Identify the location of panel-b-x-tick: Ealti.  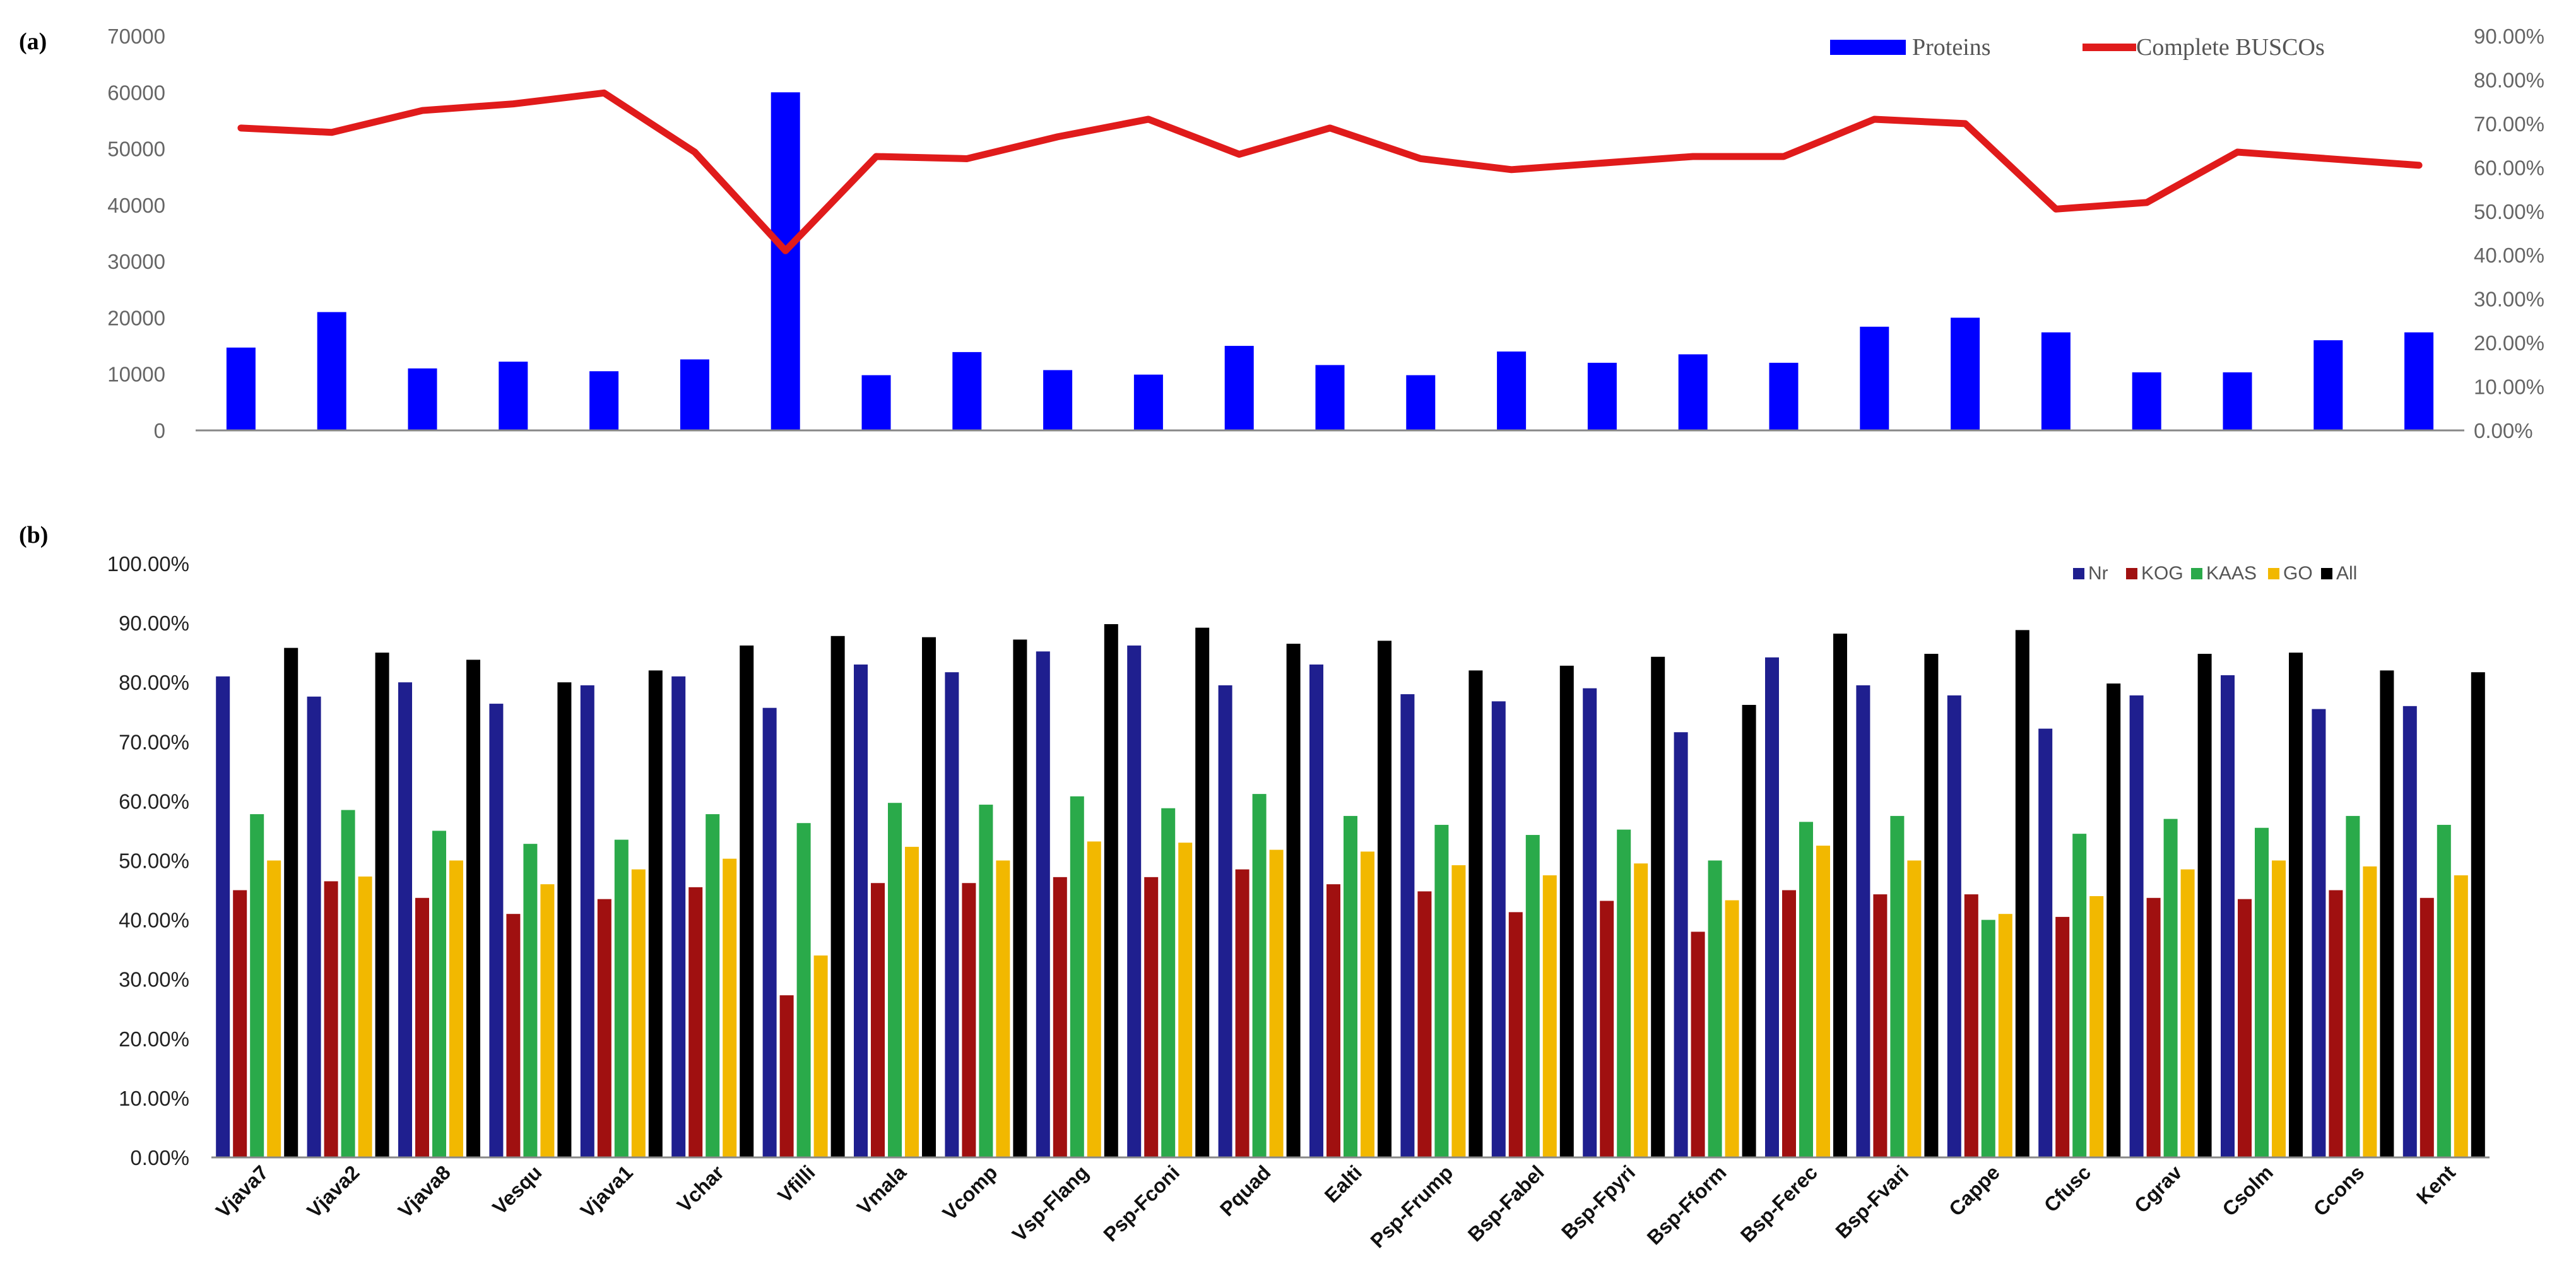
(1343, 1184).